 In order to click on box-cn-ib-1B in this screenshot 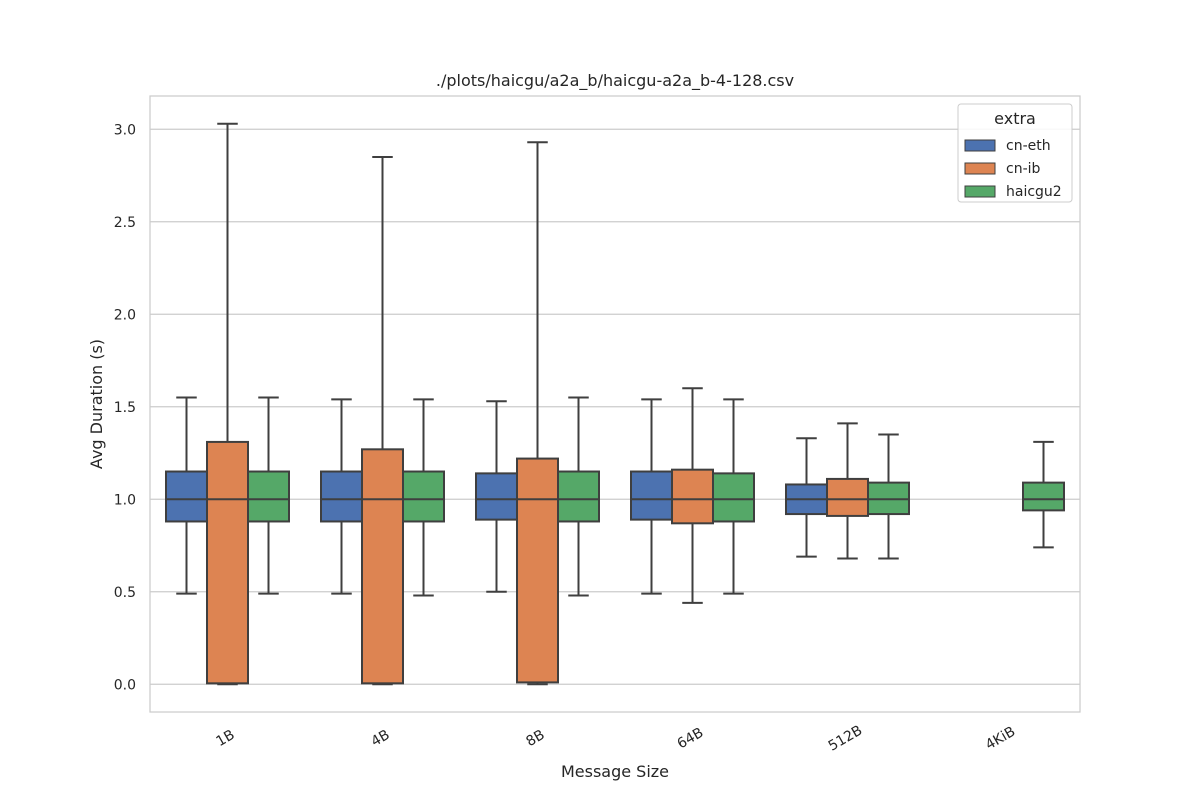, I will do `click(227, 404)`.